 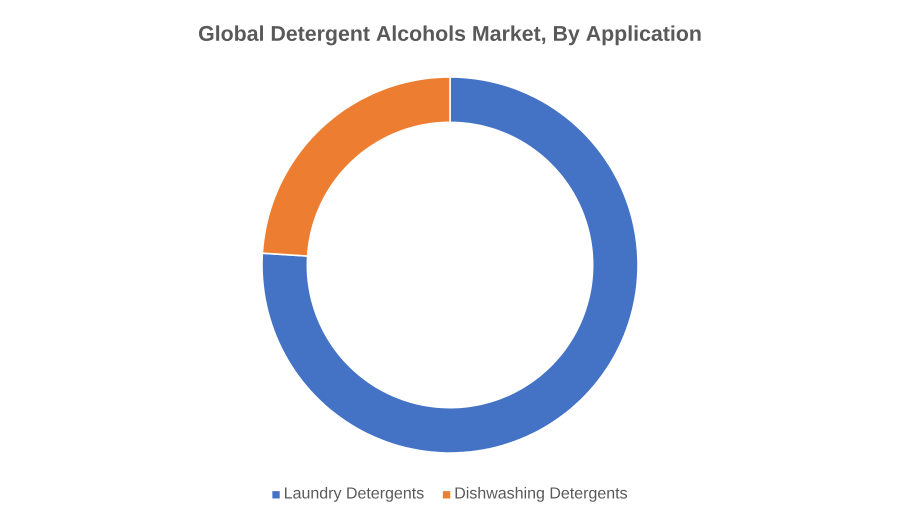 I want to click on chart-title: Global Detergent Alcohols Market, By Application, so click(x=449, y=35).